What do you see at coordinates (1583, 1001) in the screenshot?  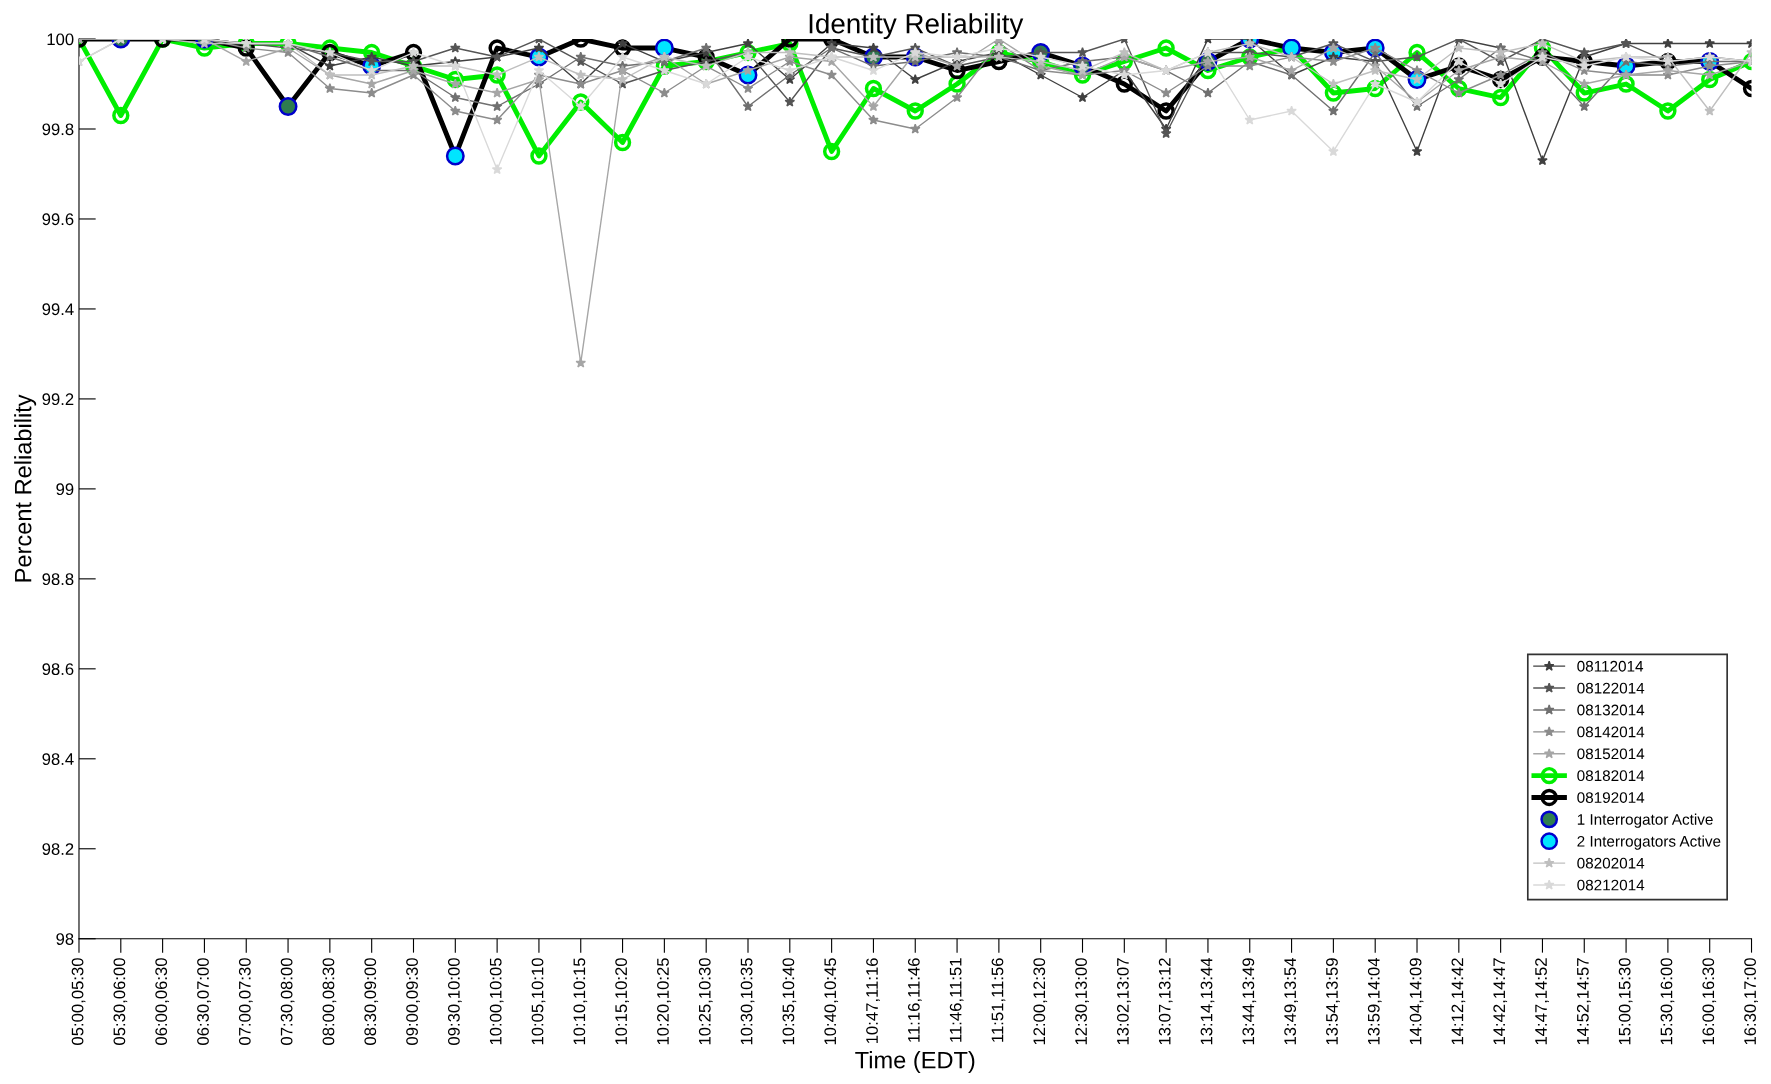 I see `x-tick-label: 14:52,14:57` at bounding box center [1583, 1001].